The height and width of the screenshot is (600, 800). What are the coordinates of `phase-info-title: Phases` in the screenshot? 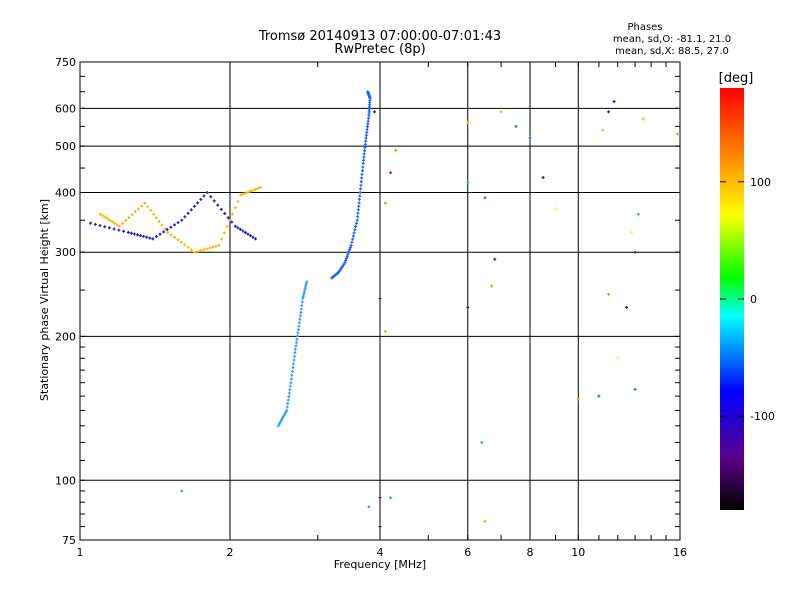 It's located at (644, 27).